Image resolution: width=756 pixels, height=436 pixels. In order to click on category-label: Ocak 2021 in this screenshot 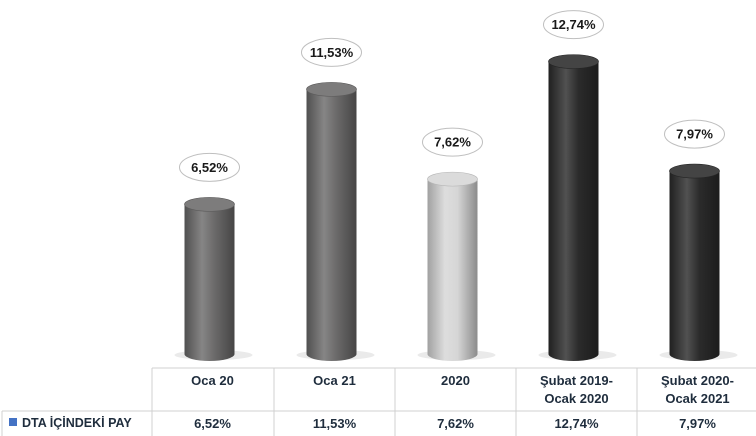, I will do `click(697, 398)`.